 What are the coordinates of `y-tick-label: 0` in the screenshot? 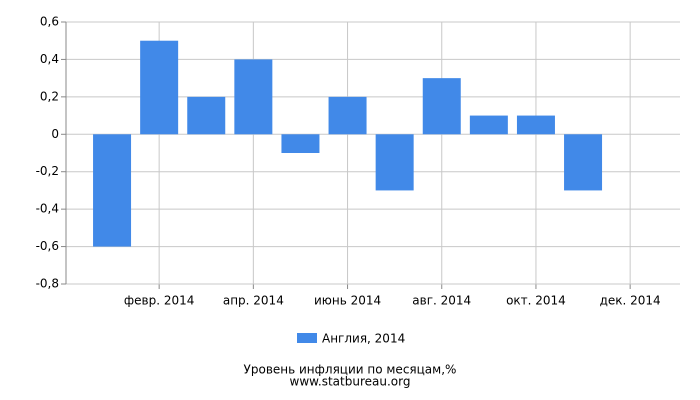 It's located at (55, 134).